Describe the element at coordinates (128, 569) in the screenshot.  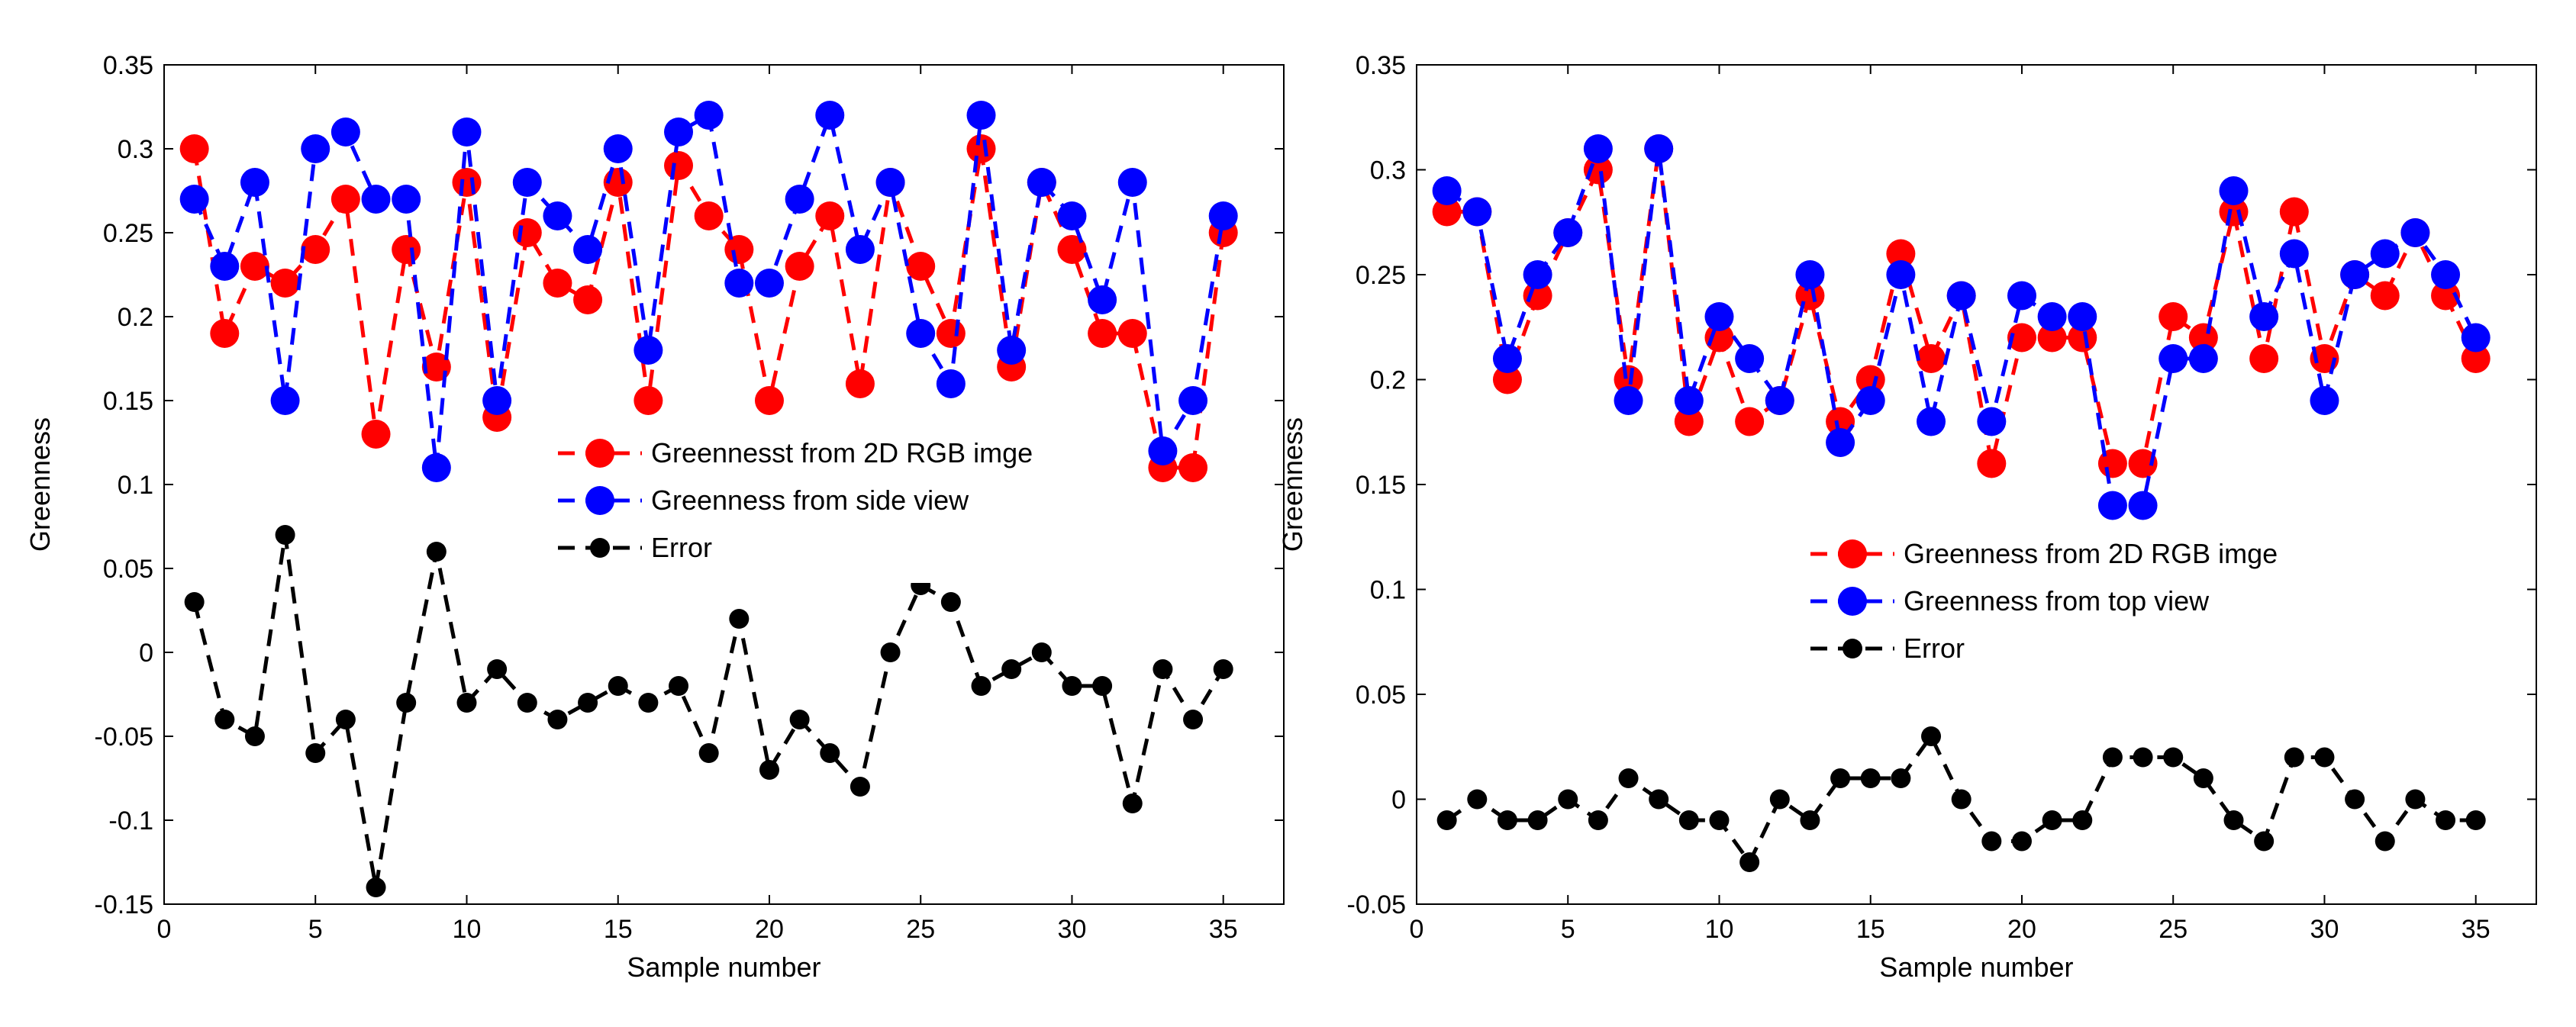
I see `chart1-y-tick-label: 0.05` at that location.